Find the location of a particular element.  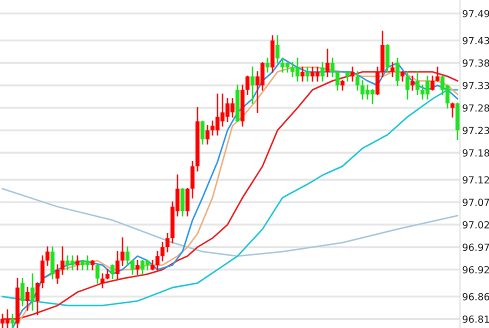

y-tick-label: 96.86 is located at coordinates (475, 296).